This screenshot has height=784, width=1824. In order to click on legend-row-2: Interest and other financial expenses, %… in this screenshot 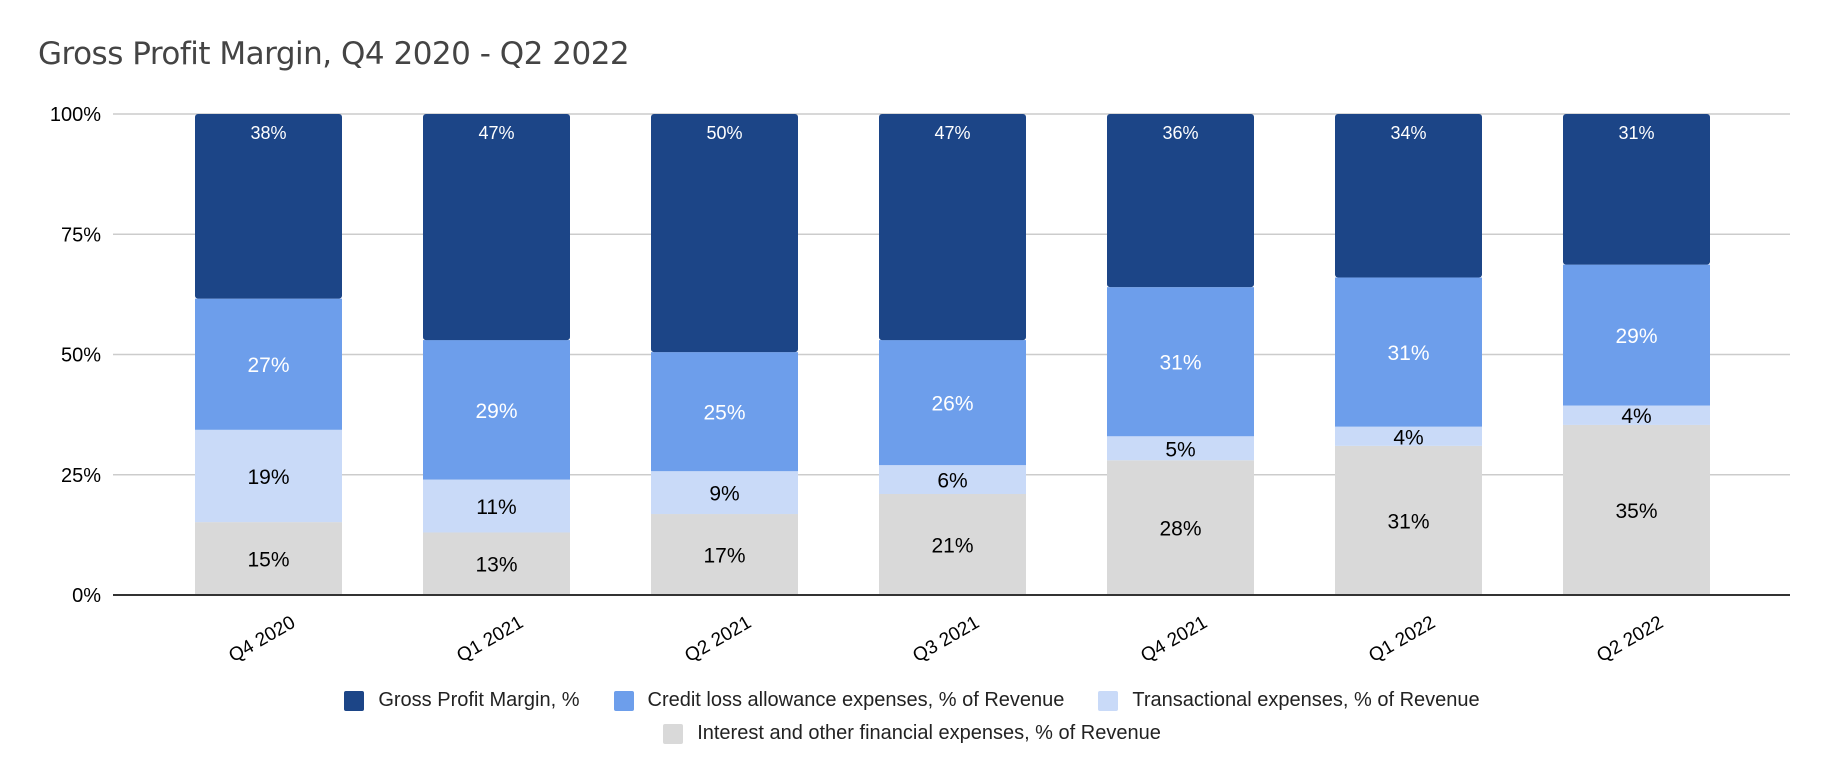, I will do `click(912, 733)`.